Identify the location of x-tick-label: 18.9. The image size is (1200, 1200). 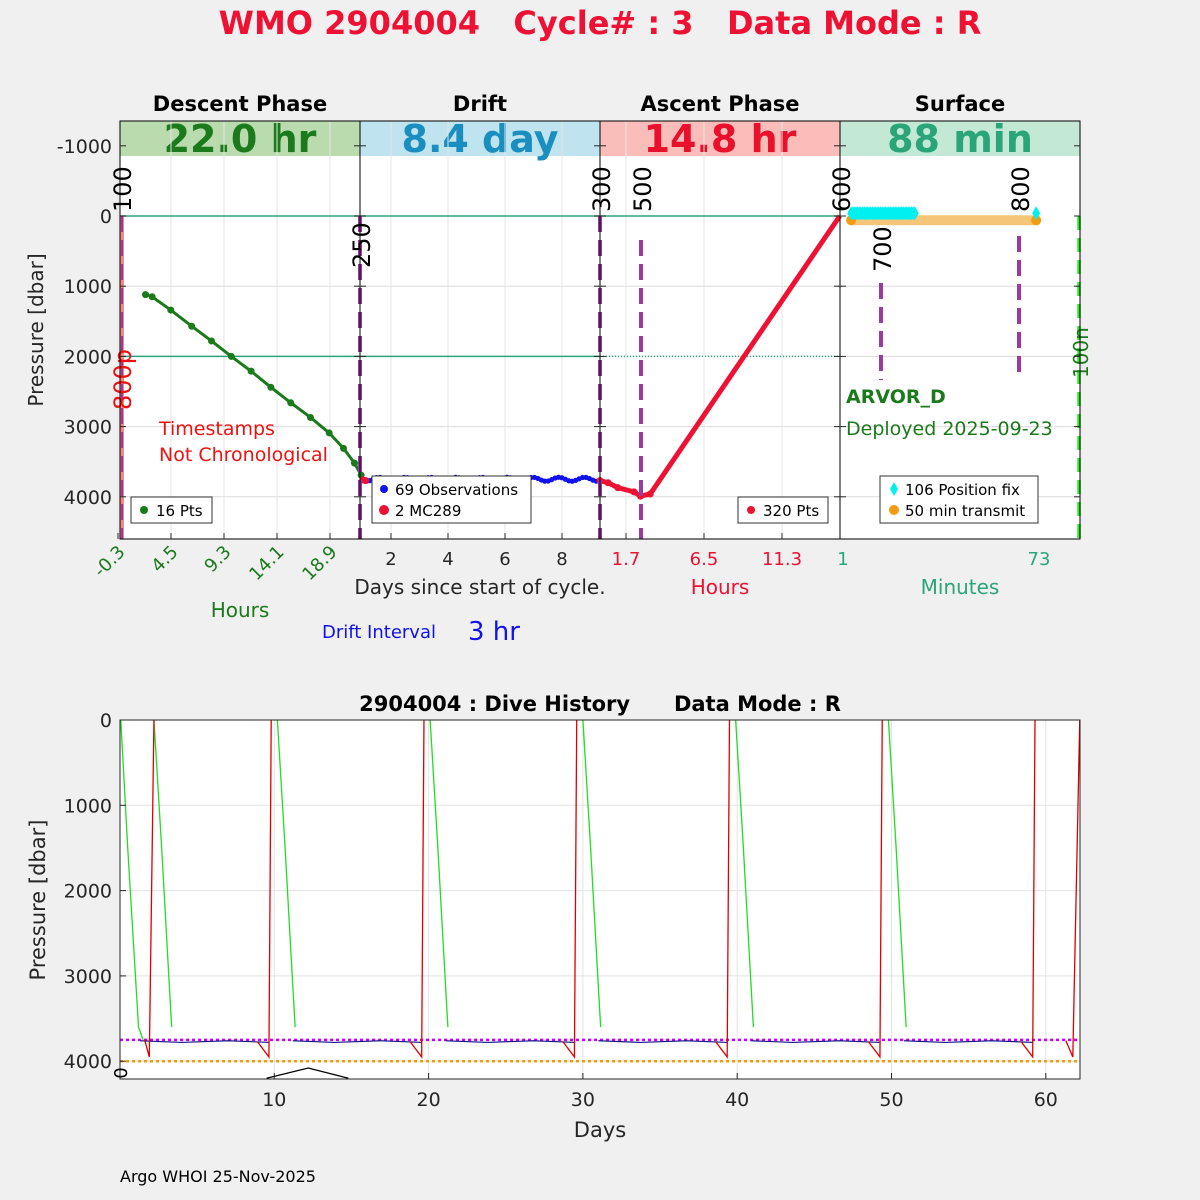
(319, 563).